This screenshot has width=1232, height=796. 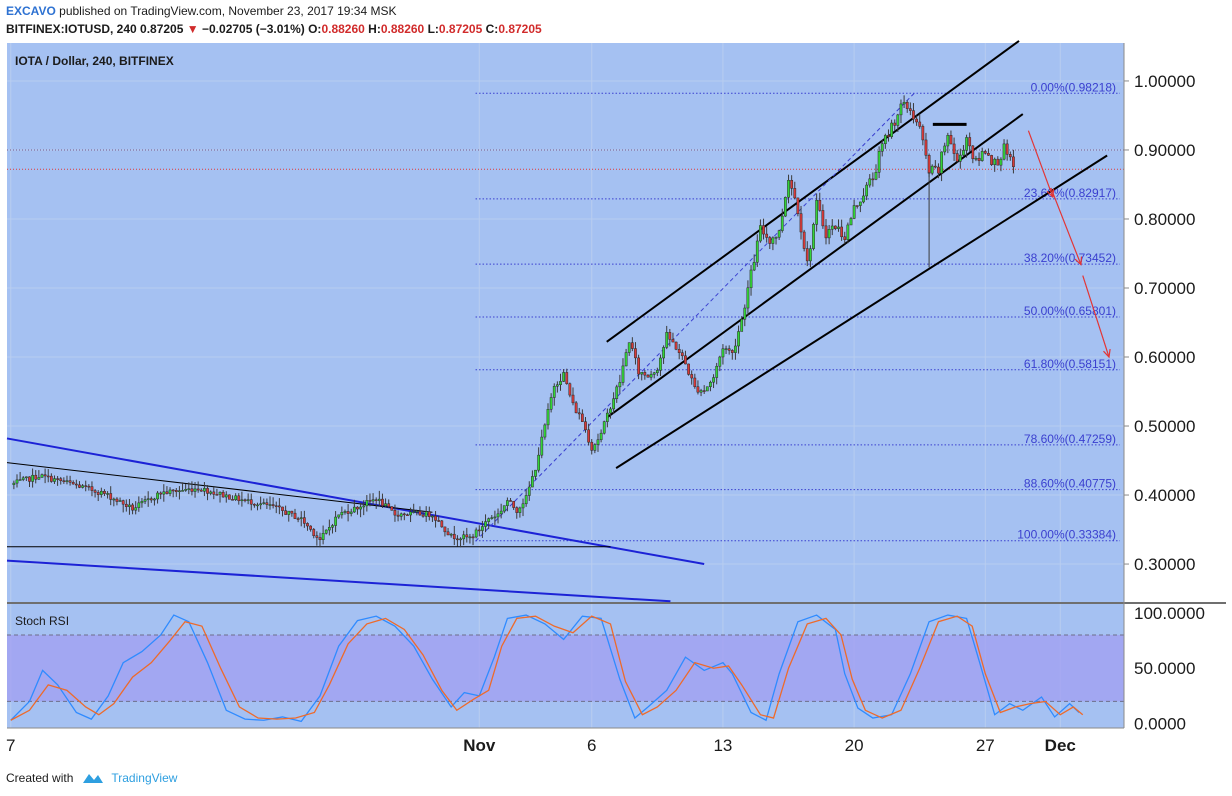 I want to click on stoch-y-tick-label: 100.0000, so click(x=1169, y=613).